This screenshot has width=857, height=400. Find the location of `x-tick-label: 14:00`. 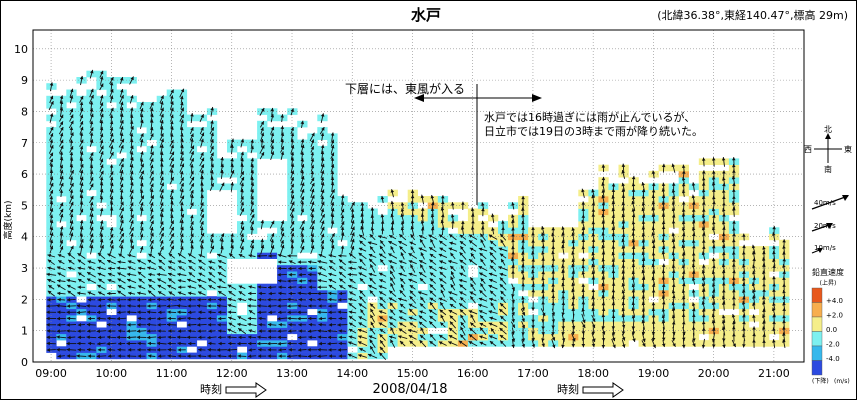

x-tick-label: 14:00 is located at coordinates (352, 373).